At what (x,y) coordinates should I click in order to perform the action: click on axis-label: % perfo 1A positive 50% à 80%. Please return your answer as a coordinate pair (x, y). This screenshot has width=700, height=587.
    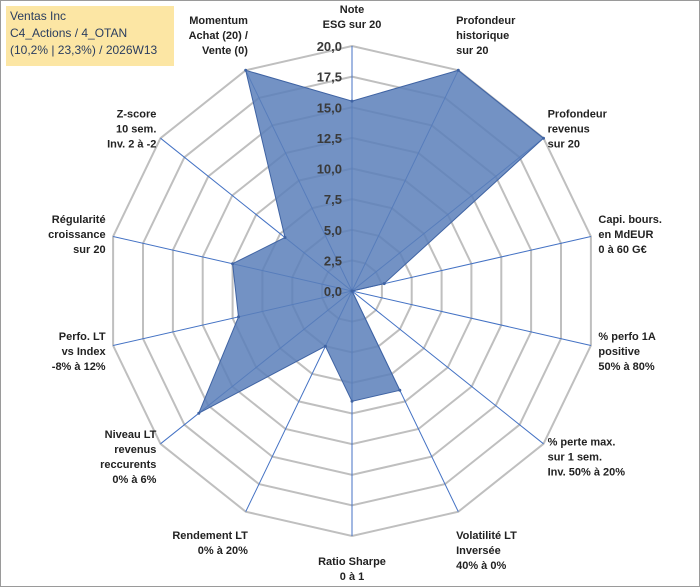
    Looking at the image, I should click on (627, 352).